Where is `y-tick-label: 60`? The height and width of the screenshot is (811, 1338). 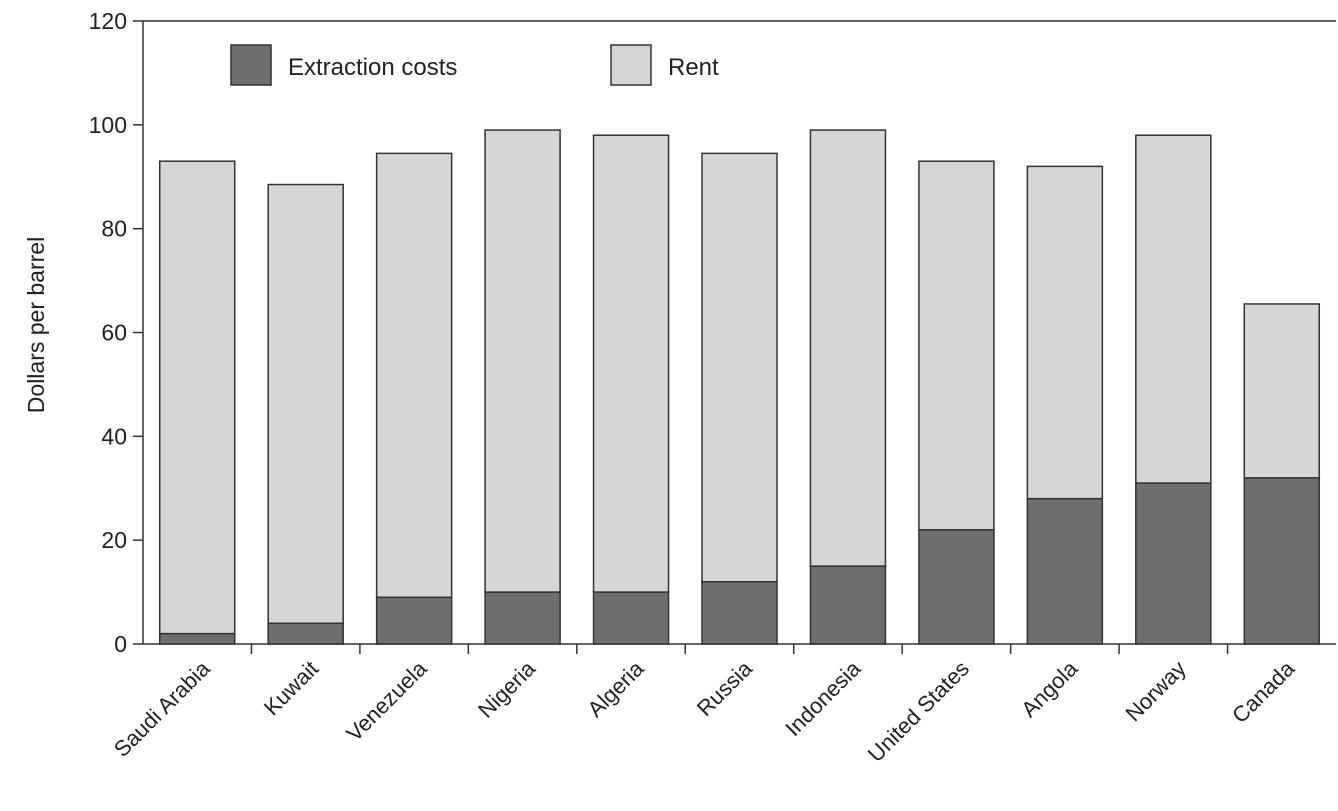 y-tick-label: 60 is located at coordinates (114, 333).